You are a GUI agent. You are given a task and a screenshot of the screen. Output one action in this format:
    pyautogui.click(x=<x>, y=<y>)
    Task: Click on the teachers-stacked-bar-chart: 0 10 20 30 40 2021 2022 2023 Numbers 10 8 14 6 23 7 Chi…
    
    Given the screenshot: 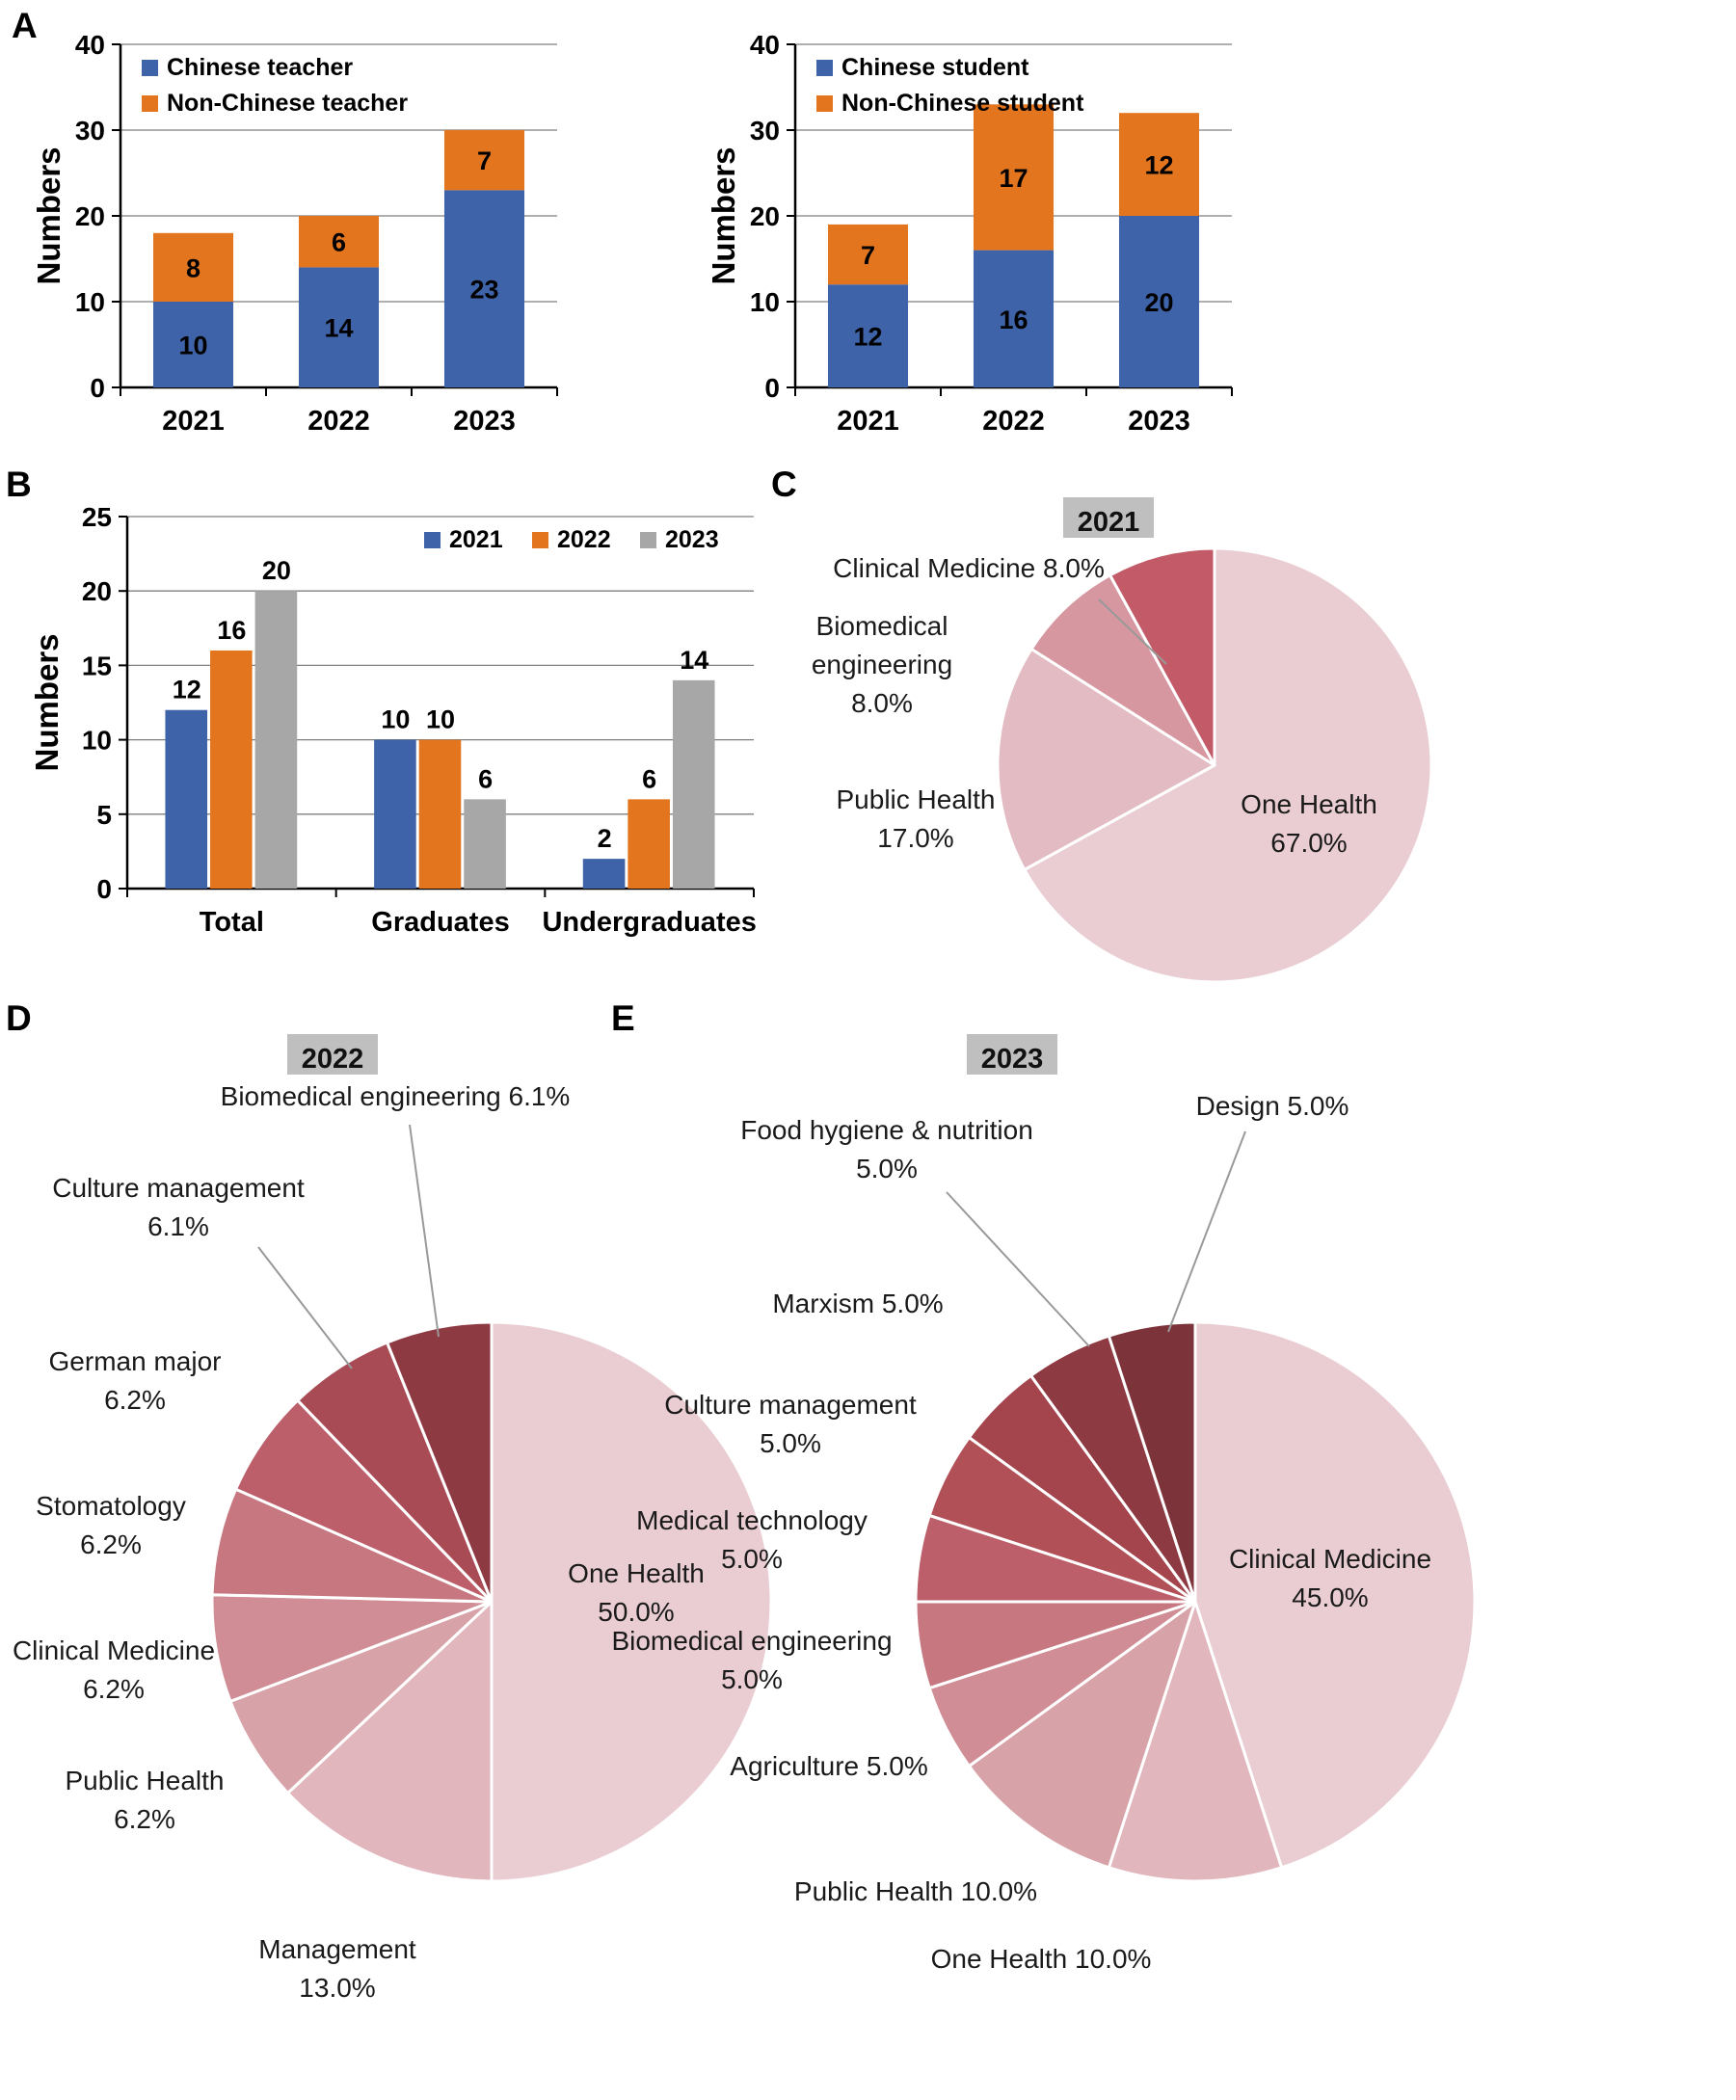 What is the action you would take?
    pyautogui.click(x=294, y=234)
    